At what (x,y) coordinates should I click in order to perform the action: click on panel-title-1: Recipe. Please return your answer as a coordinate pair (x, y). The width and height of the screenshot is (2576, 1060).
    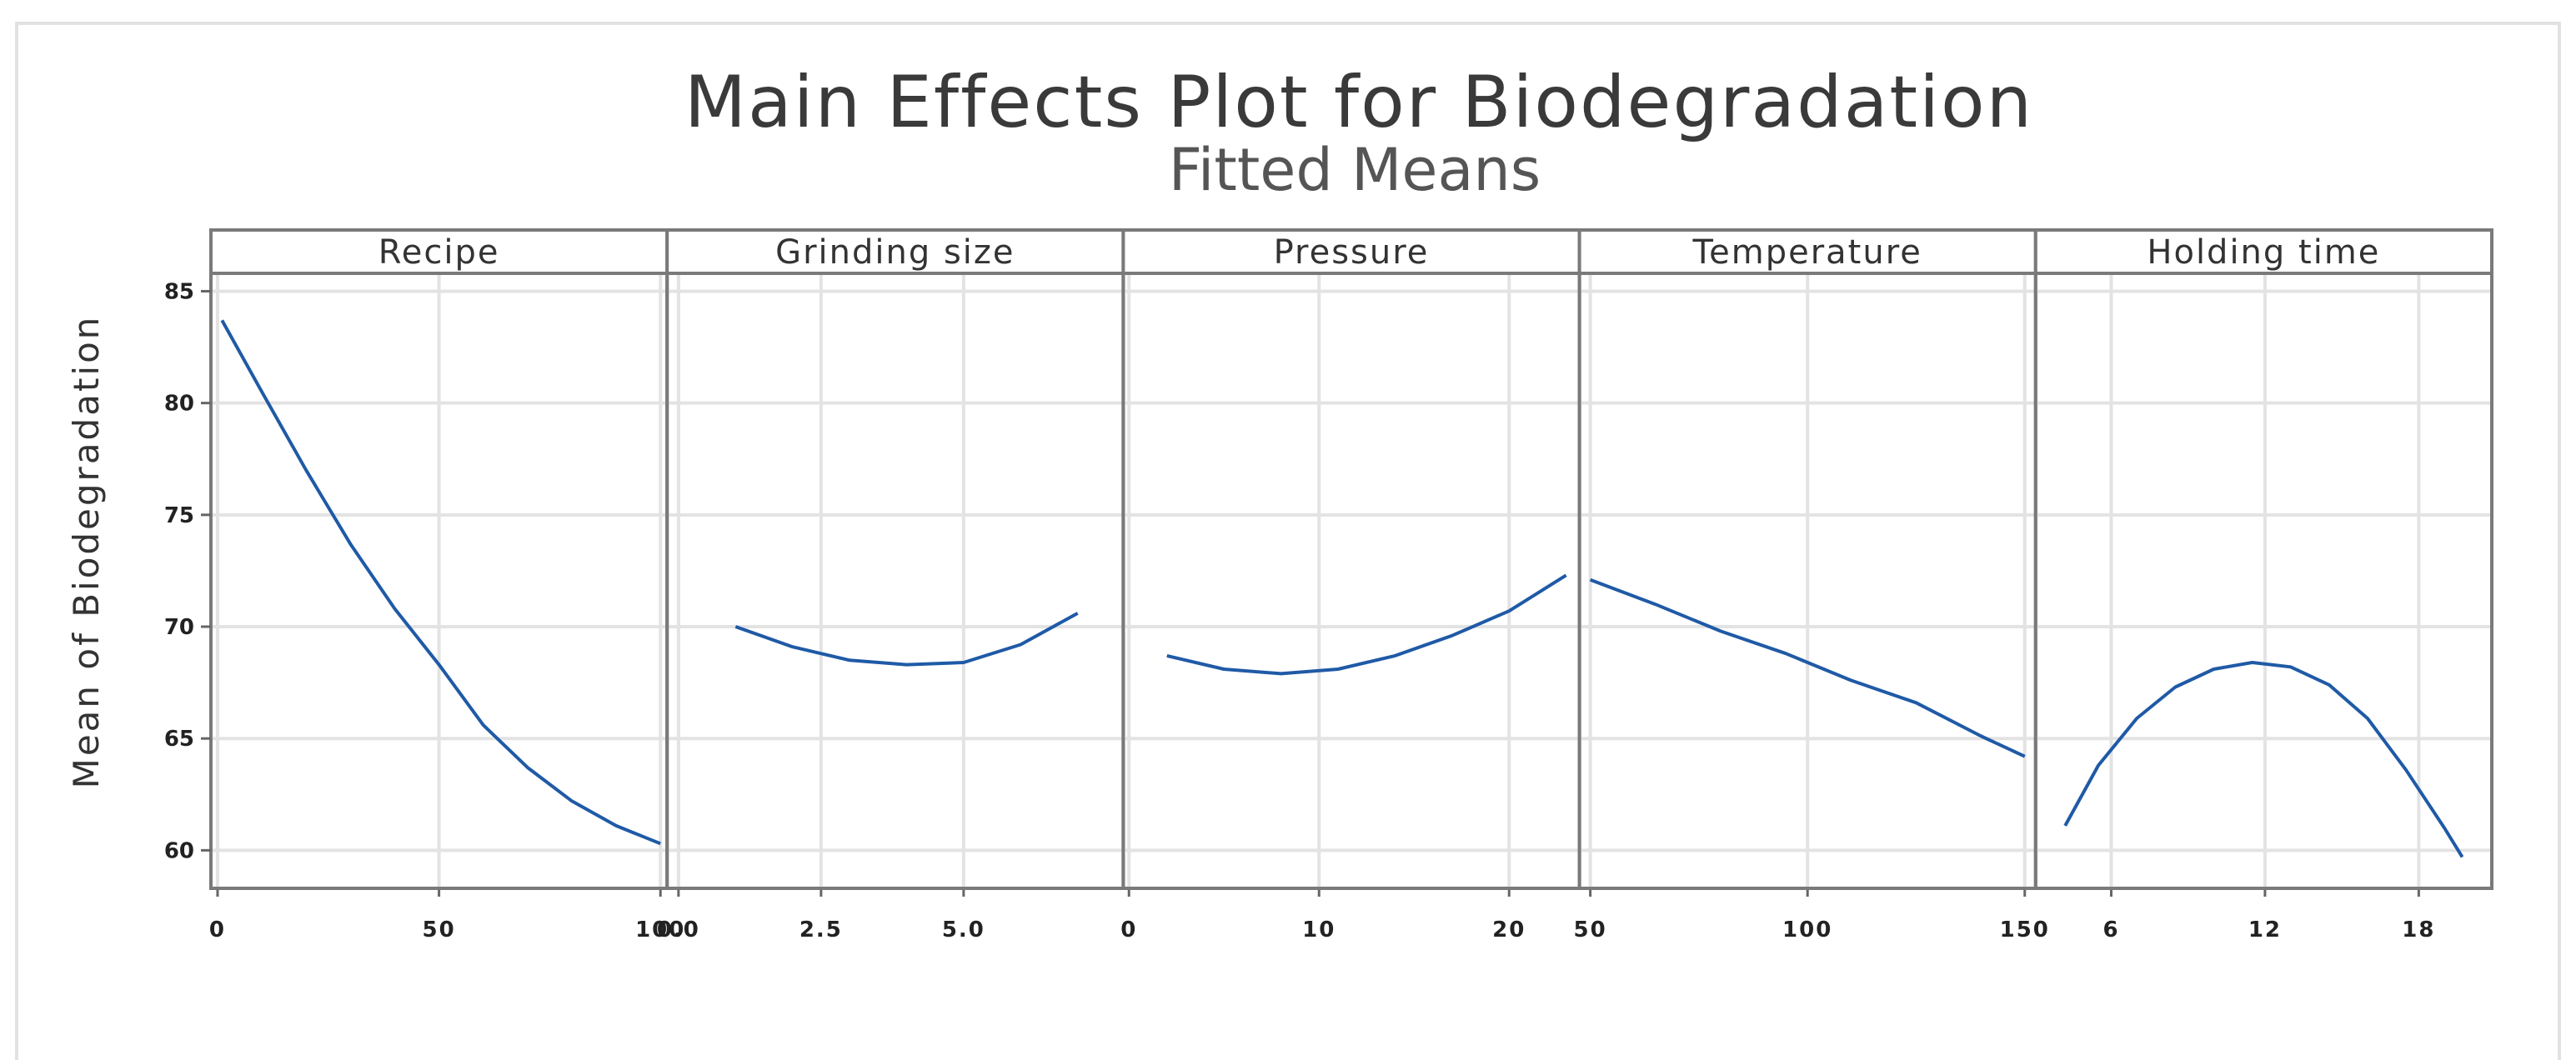
    Looking at the image, I should click on (439, 252).